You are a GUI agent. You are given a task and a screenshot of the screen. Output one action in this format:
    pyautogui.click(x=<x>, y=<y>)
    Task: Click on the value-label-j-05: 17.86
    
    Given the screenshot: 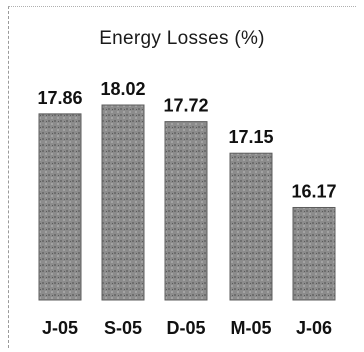 What is the action you would take?
    pyautogui.click(x=59, y=98)
    